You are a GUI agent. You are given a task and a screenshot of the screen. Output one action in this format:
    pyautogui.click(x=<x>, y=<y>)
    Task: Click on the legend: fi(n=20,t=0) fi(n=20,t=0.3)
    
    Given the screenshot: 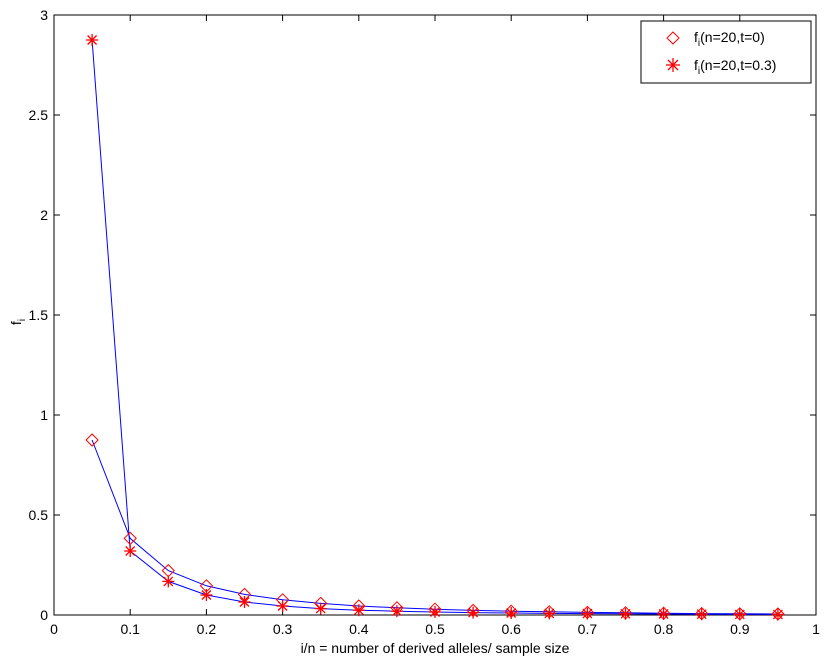 What is the action you would take?
    pyautogui.click(x=726, y=52)
    